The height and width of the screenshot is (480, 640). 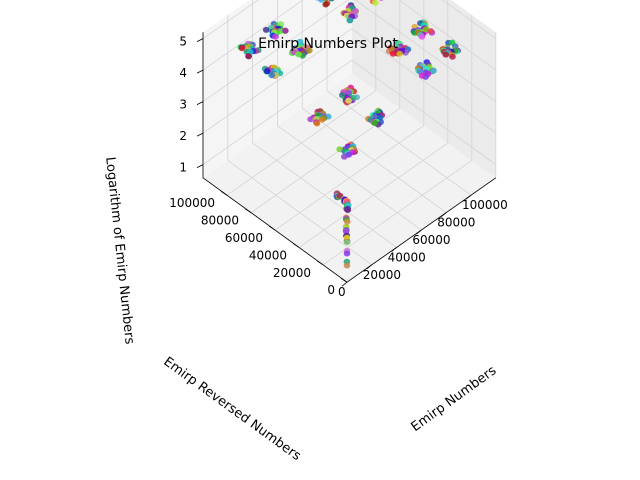 What do you see at coordinates (331, 290) in the screenshot?
I see `y-tick-label: 0` at bounding box center [331, 290].